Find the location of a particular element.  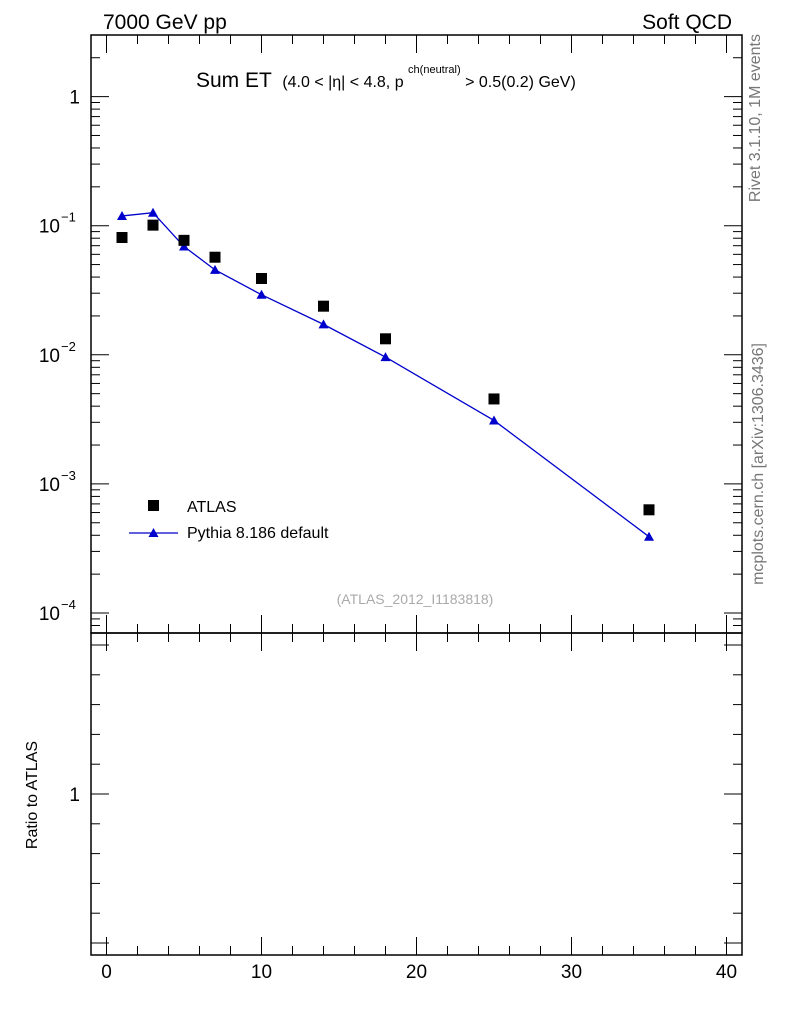

y-tick-exponent: −1 is located at coordinates (68, 217).